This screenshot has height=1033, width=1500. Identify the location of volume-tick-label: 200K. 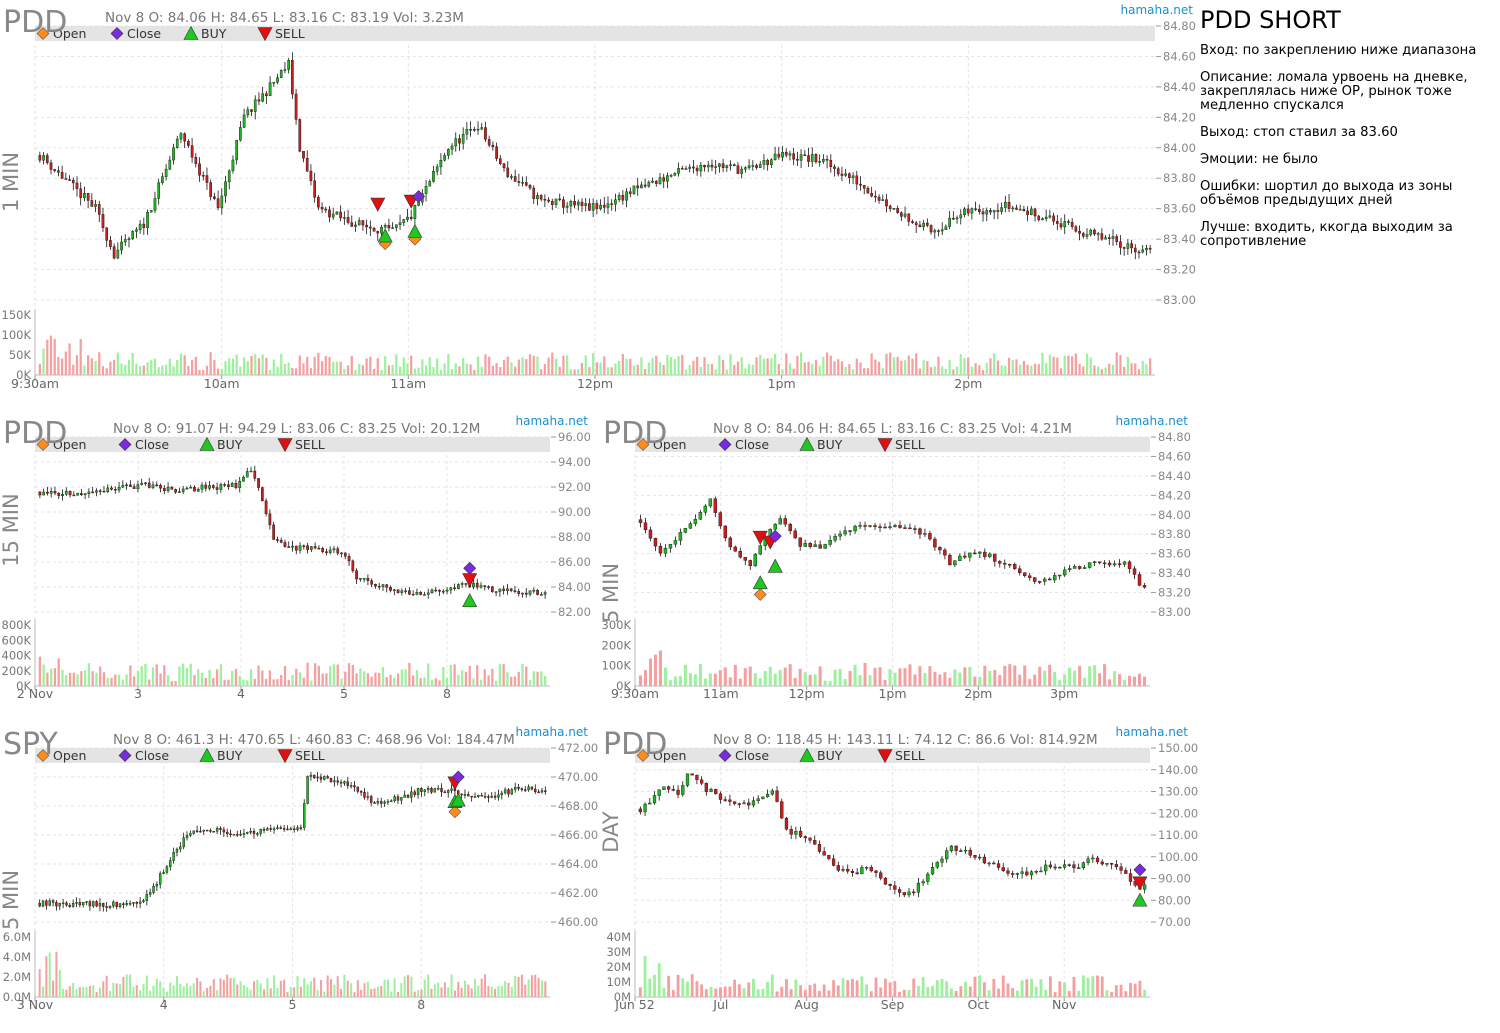
(17, 671).